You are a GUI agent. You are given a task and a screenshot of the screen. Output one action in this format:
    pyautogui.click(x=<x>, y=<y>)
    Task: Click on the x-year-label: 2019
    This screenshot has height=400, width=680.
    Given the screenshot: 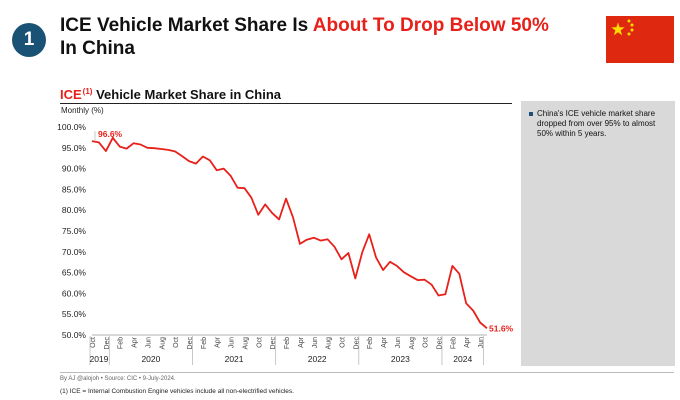 What is the action you would take?
    pyautogui.click(x=98, y=359)
    